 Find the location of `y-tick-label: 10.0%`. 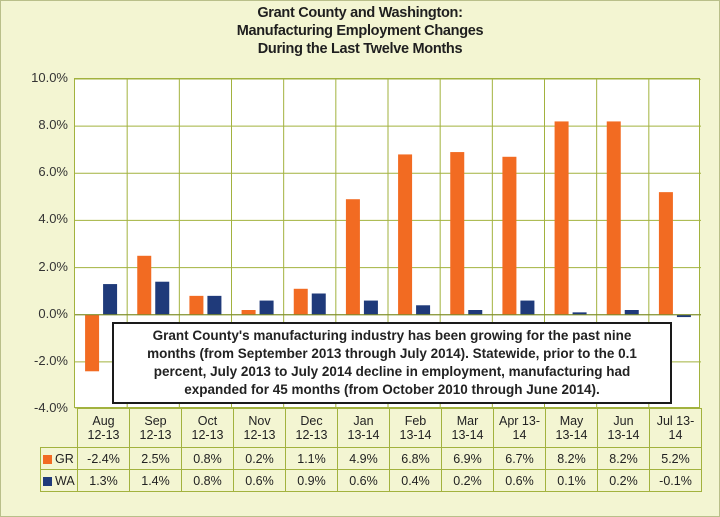

y-tick-label: 10.0% is located at coordinates (49, 77).